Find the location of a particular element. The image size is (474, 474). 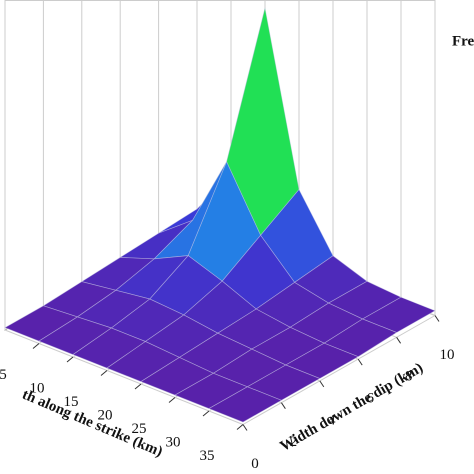

z-axis-title: Fre is located at coordinates (463, 41).